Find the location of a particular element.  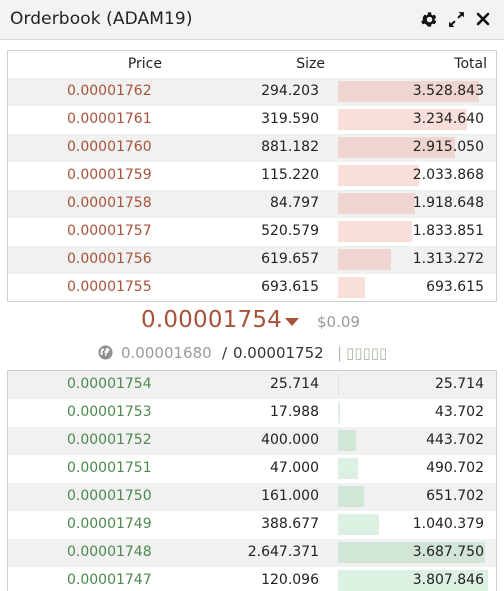

ask-size: 520.579 is located at coordinates (290, 231).